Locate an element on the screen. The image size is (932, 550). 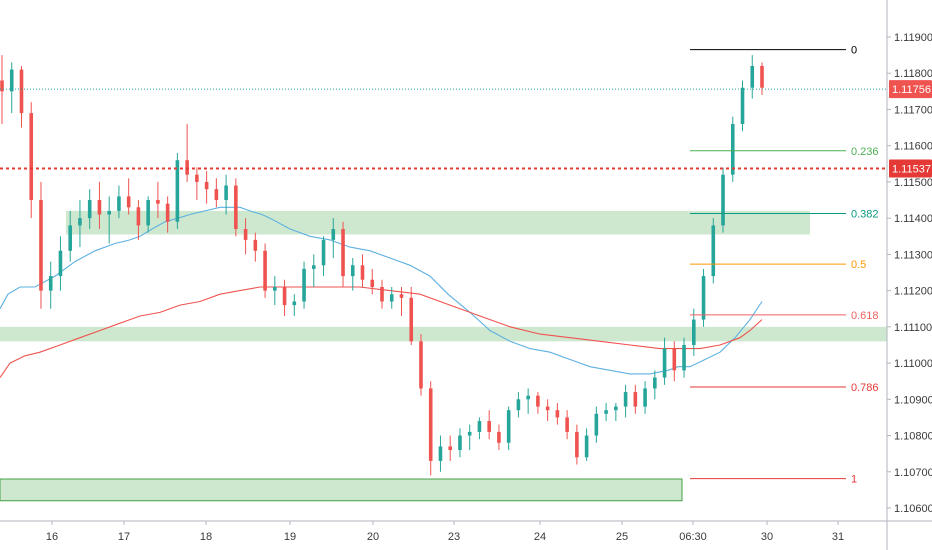
time-tick-label: 31 is located at coordinates (838, 537).